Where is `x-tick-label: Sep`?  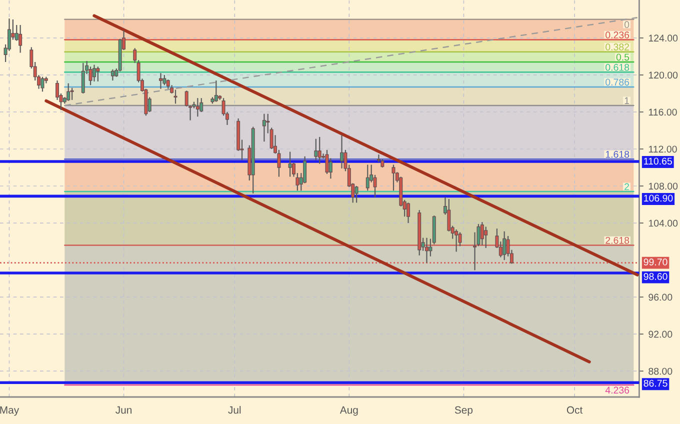
x-tick-label: Sep is located at coordinates (463, 411).